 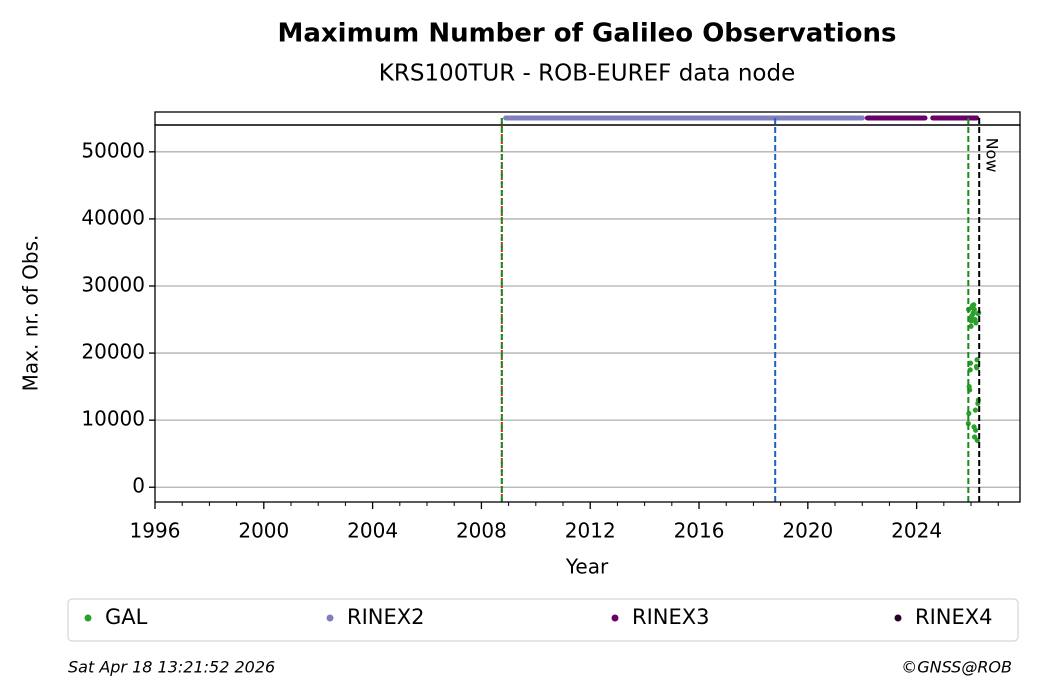 I want to click on y-tick-label: 0, so click(x=138, y=486).